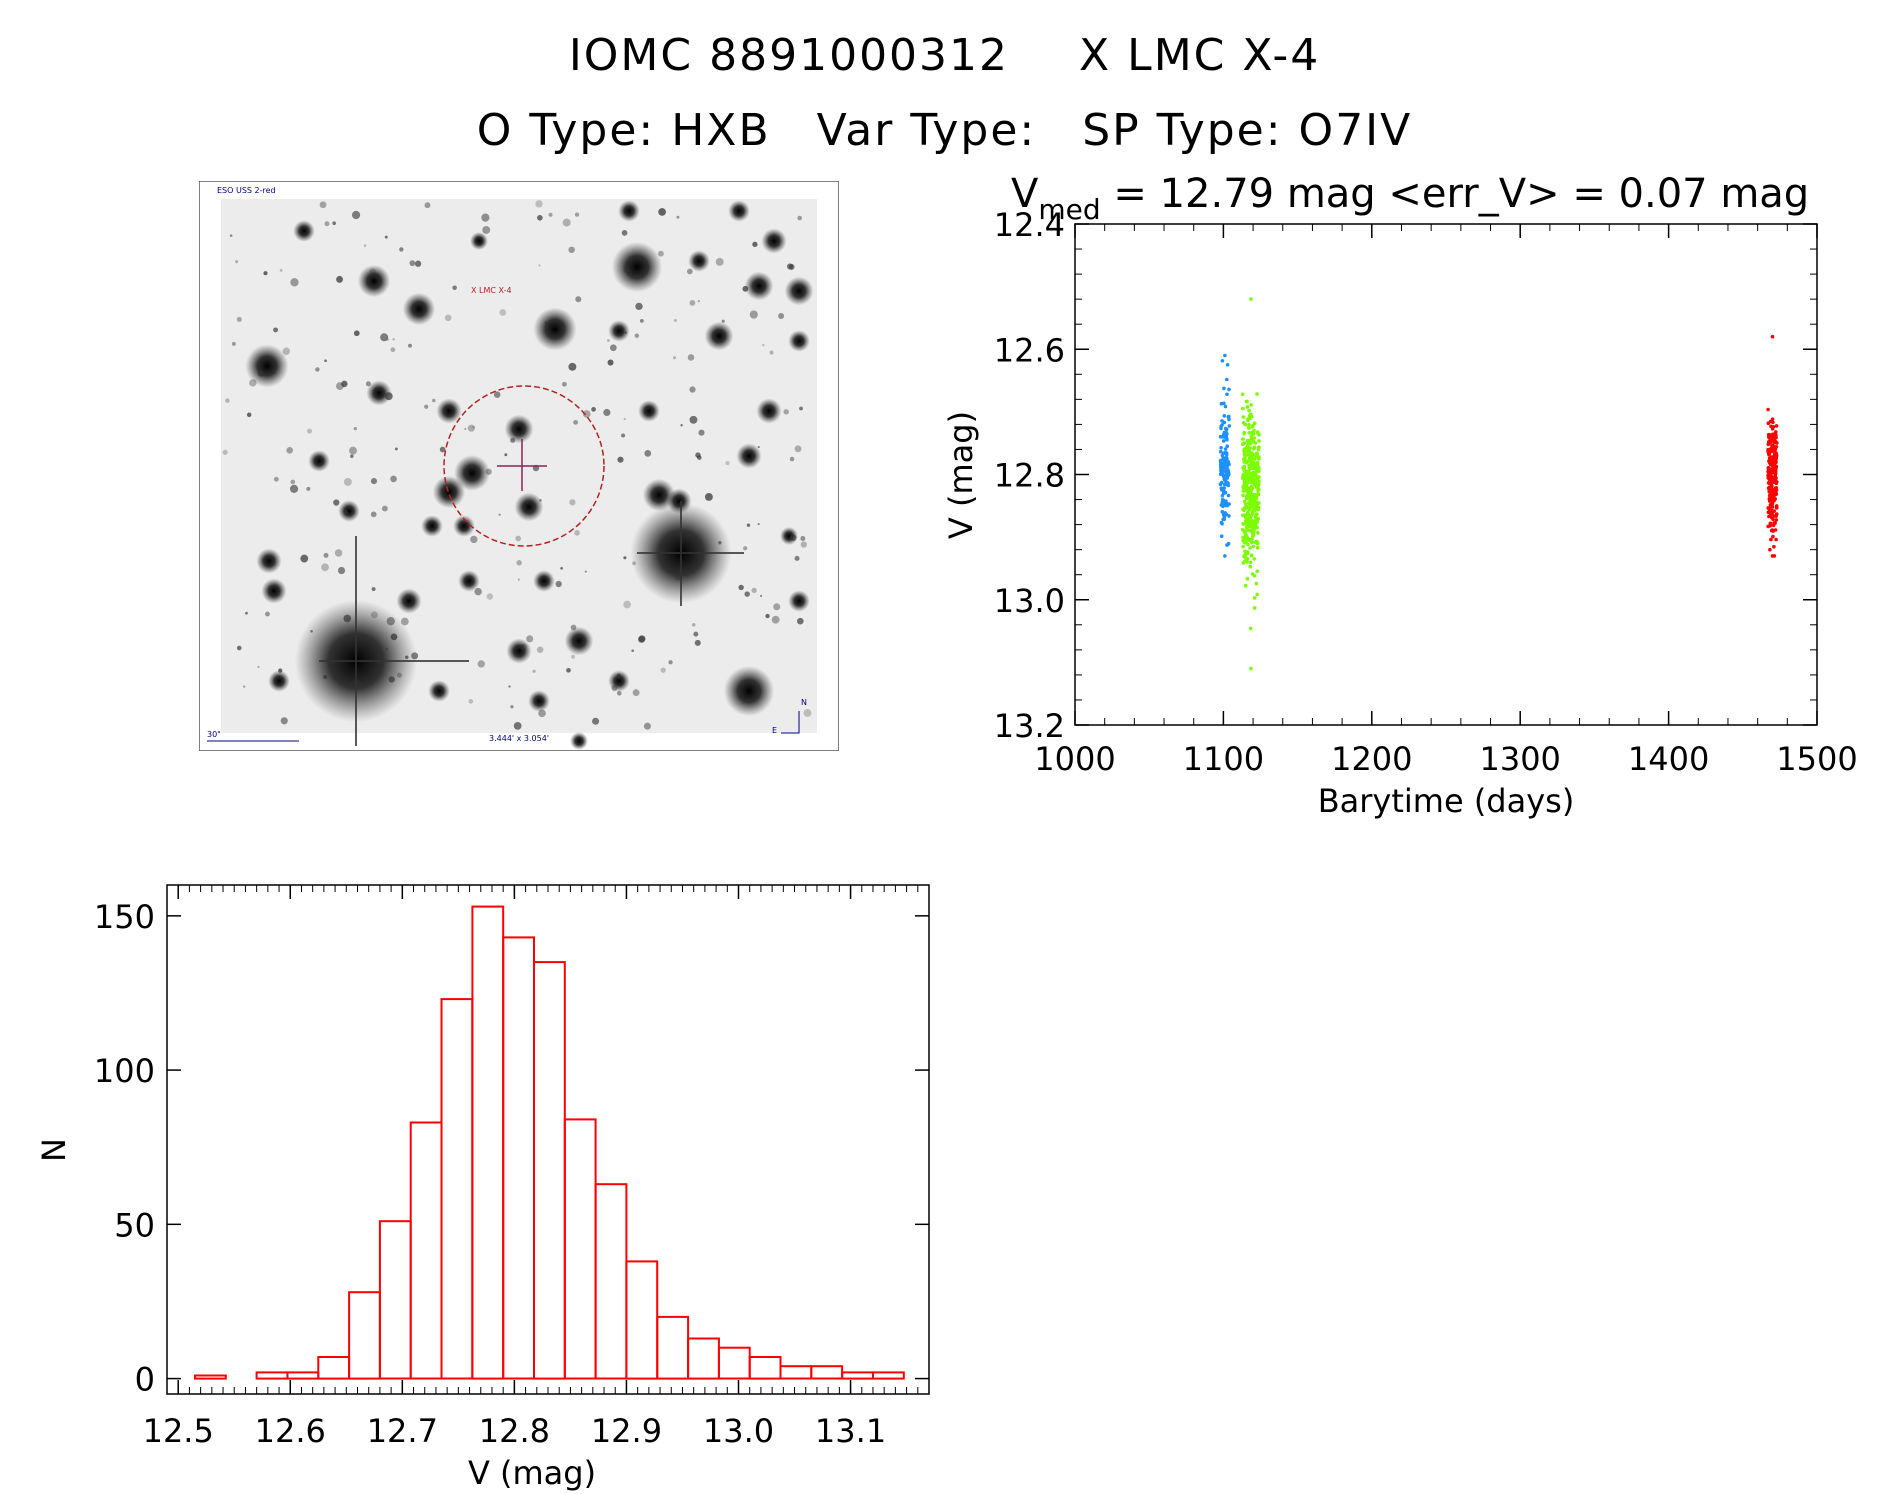  I want to click on object-title-line: IOMC 8891000312 X LMC X-4, so click(944, 55).